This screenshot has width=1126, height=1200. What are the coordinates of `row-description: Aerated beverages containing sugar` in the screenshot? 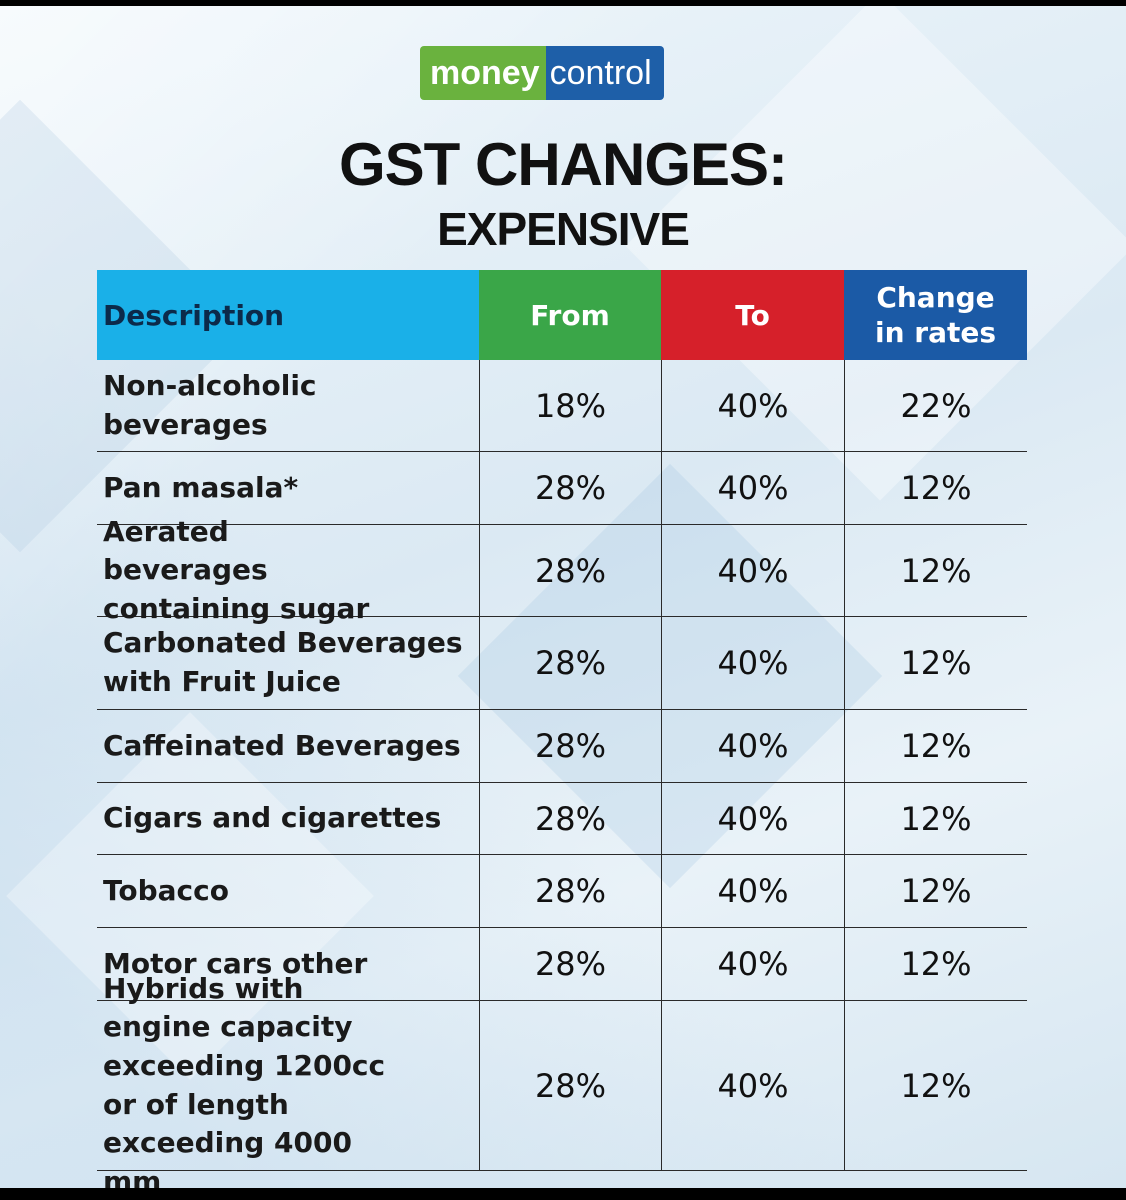 It's located at (288, 570).